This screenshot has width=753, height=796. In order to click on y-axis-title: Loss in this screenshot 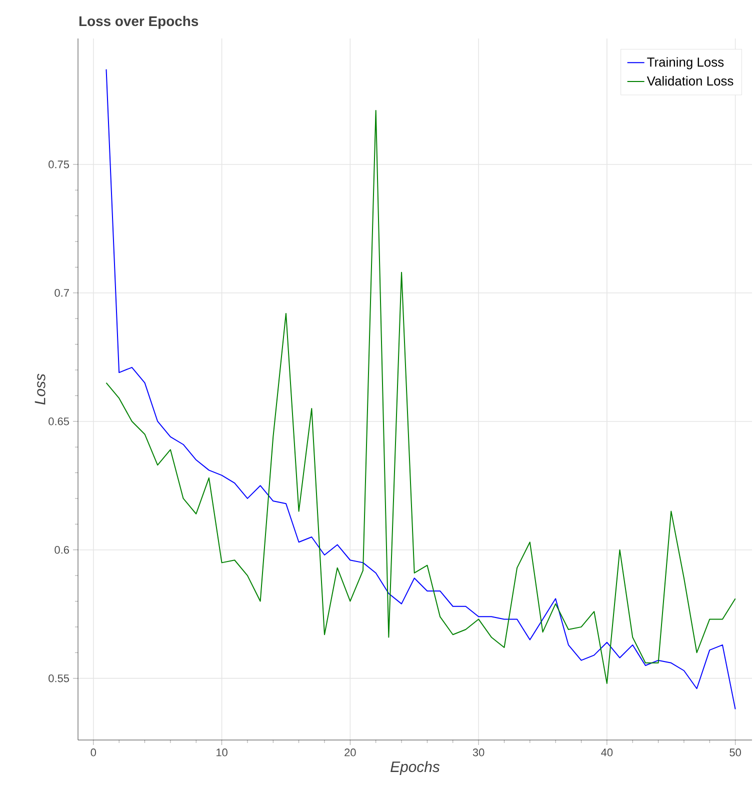, I will do `click(40, 389)`.